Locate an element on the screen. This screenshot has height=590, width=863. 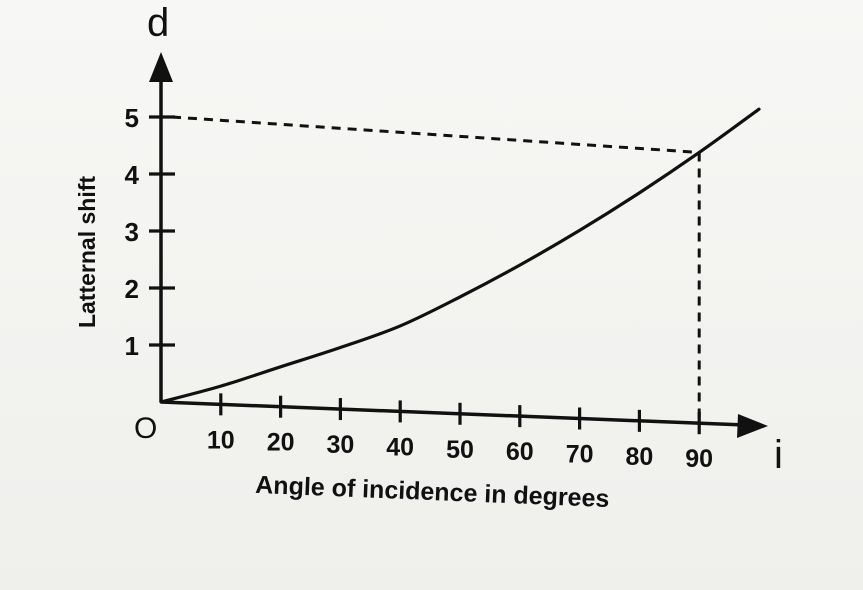
x-tick-label: 60 is located at coordinates (520, 452).